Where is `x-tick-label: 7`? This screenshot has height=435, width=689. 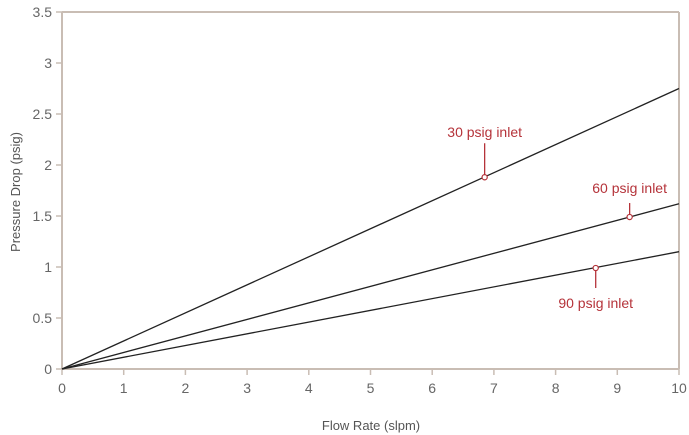 x-tick-label: 7 is located at coordinates (494, 388).